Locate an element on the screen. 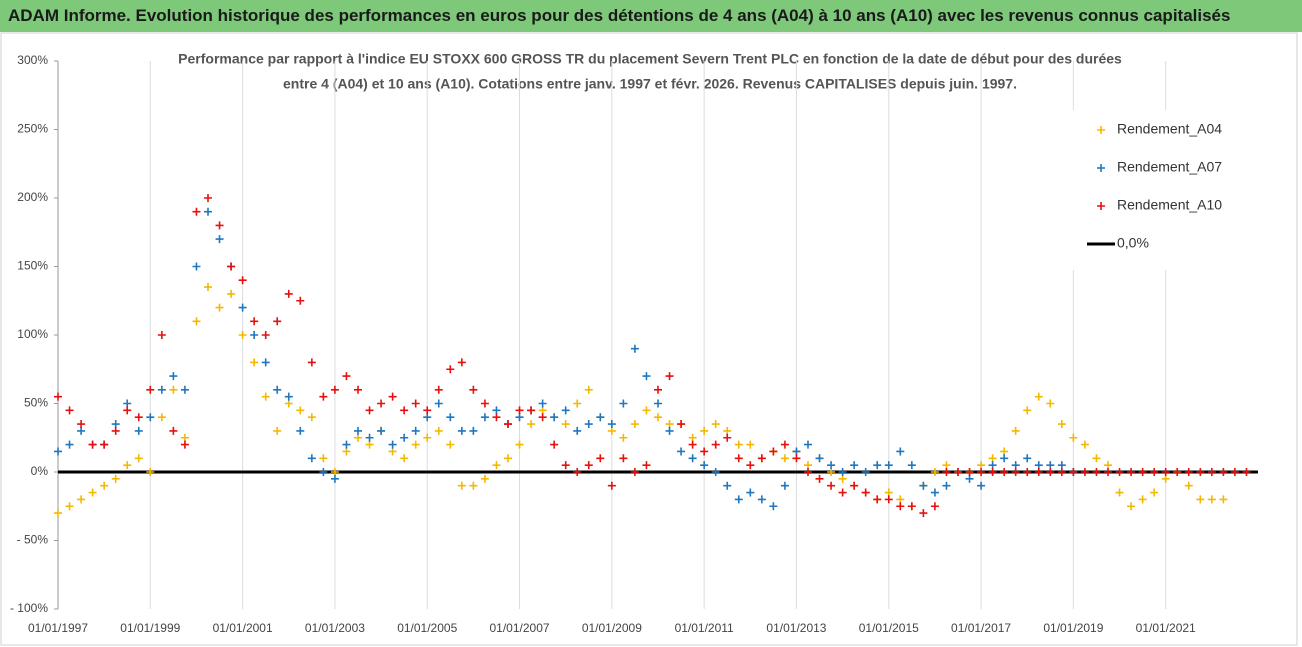 The width and height of the screenshot is (1302, 647). x-tick-label: 01/01/2009 is located at coordinates (612, 628).